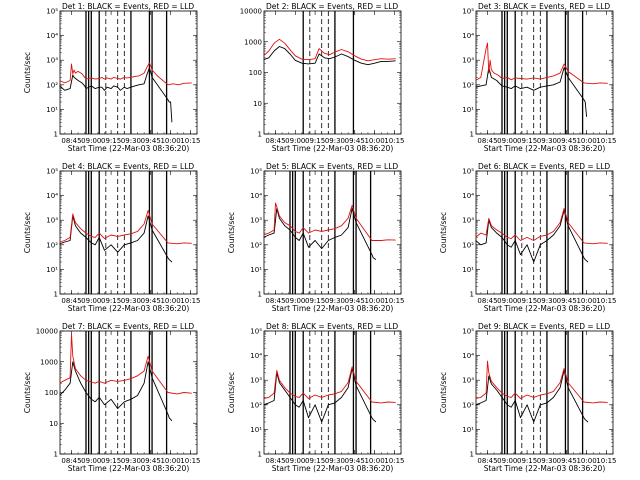 The width and height of the screenshot is (640, 480). What do you see at coordinates (128, 6) in the screenshot?
I see `panel-title: Det 1: BLACK = Events, RED = LLD` at bounding box center [128, 6].